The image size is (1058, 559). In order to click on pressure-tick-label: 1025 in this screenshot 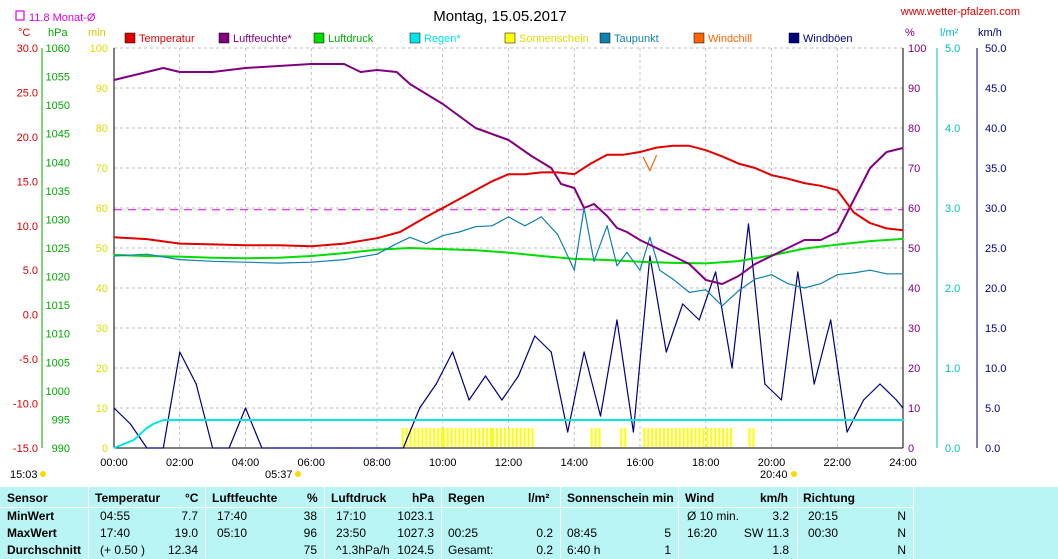, I will do `click(58, 249)`.